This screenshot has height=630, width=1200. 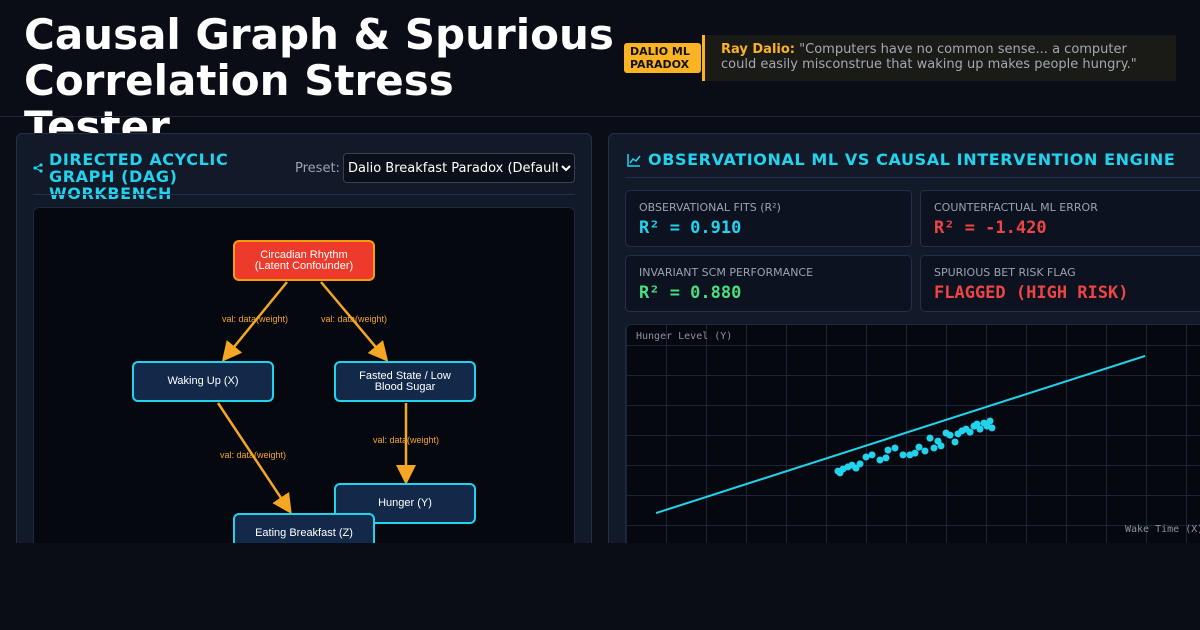 What do you see at coordinates (768, 283) in the screenshot?
I see `metric-card: INVARIANT SCM PERFORMANCE R² = 0.880` at bounding box center [768, 283].